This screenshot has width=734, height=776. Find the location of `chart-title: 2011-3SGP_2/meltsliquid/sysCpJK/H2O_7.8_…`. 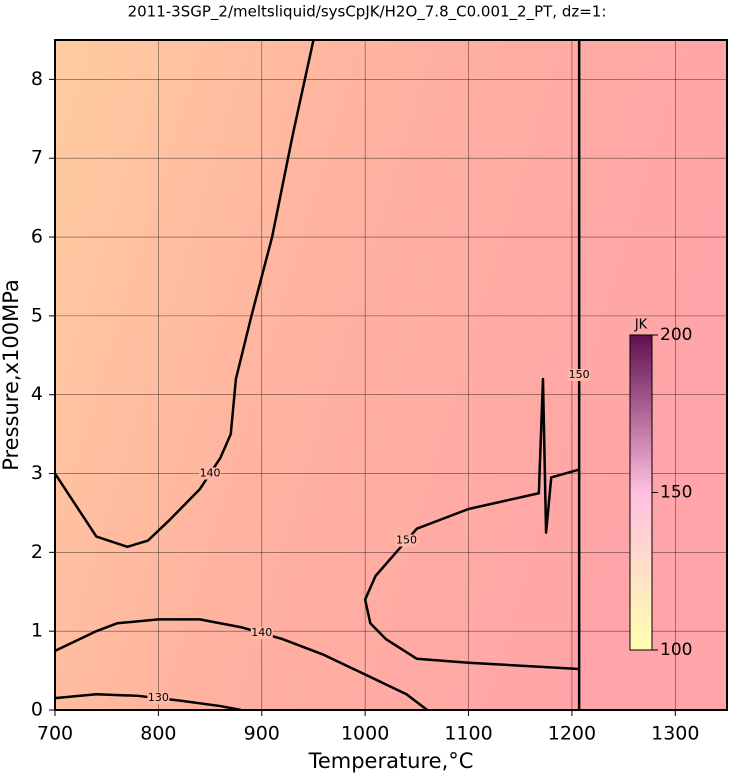

chart-title: 2011-3SGP_2/meltsliquid/sysCpJK/H2O_7.8_… is located at coordinates (367, 12).